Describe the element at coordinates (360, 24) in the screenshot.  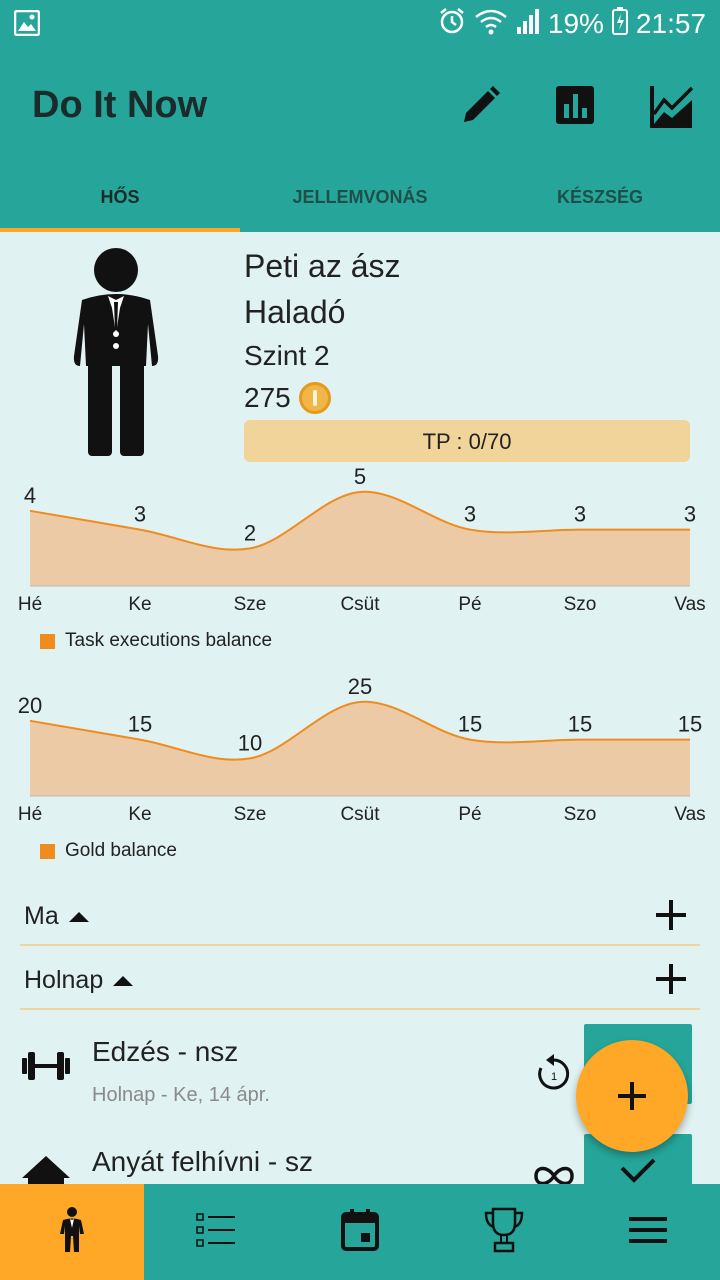
I see `status-bar: 19% 21:57` at that location.